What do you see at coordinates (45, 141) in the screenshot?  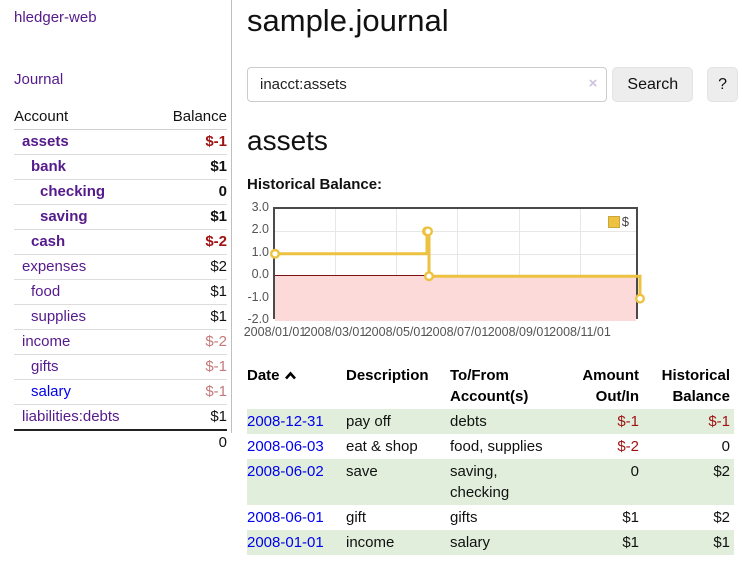 I see `account-link-assets: assets` at bounding box center [45, 141].